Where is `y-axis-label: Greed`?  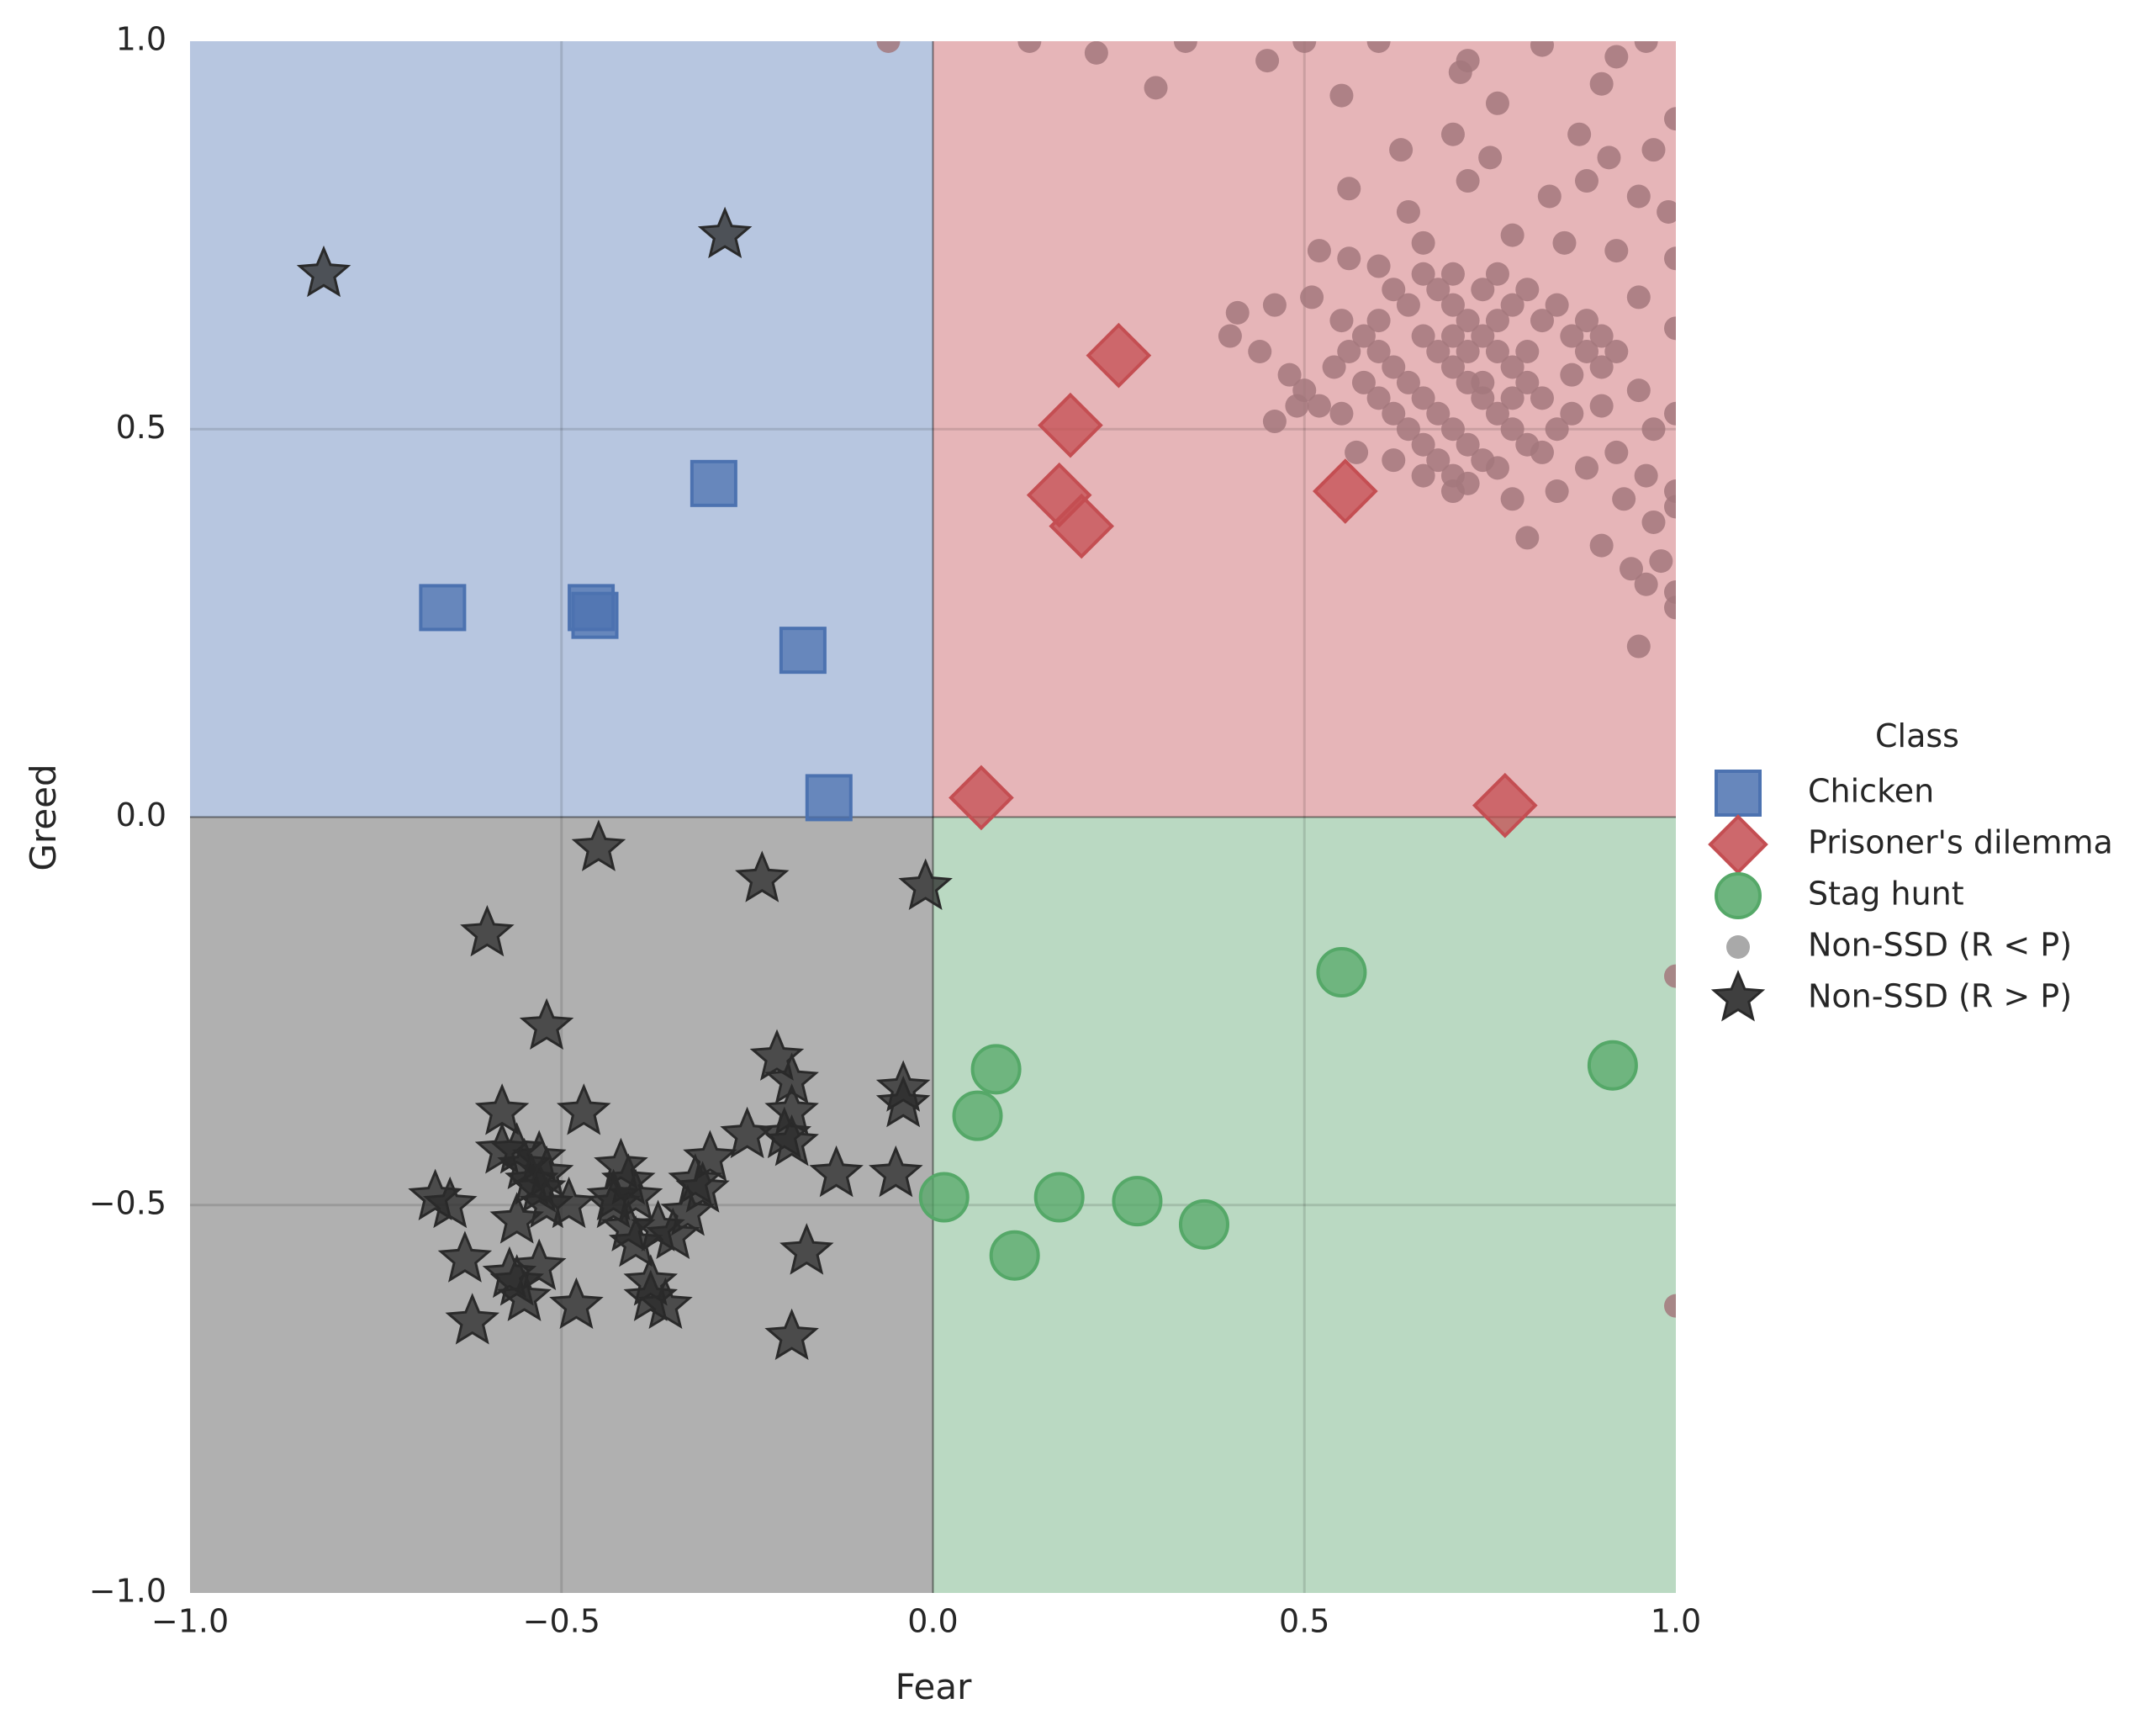
y-axis-label: Greed is located at coordinates (43, 817).